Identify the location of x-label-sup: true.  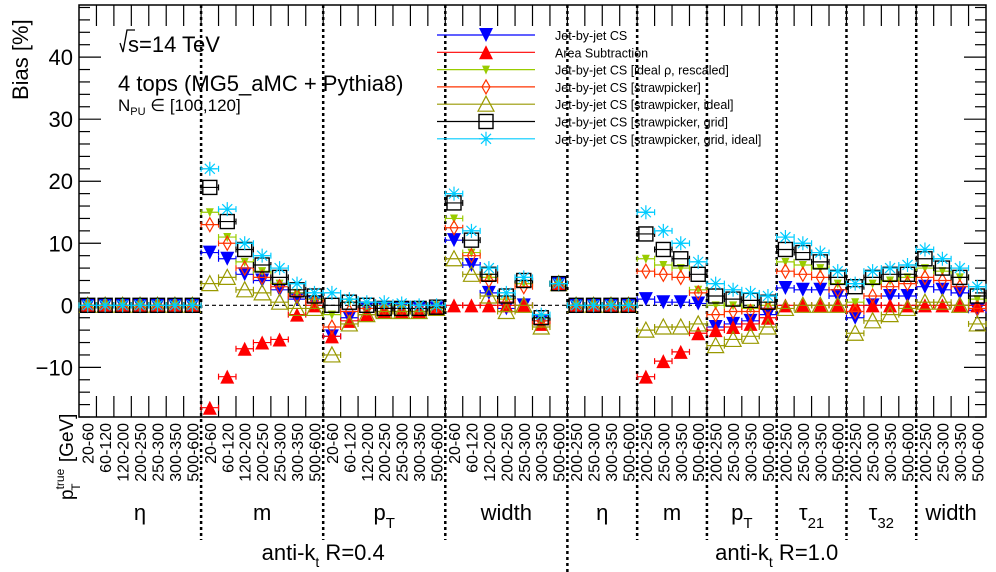
(60, 478).